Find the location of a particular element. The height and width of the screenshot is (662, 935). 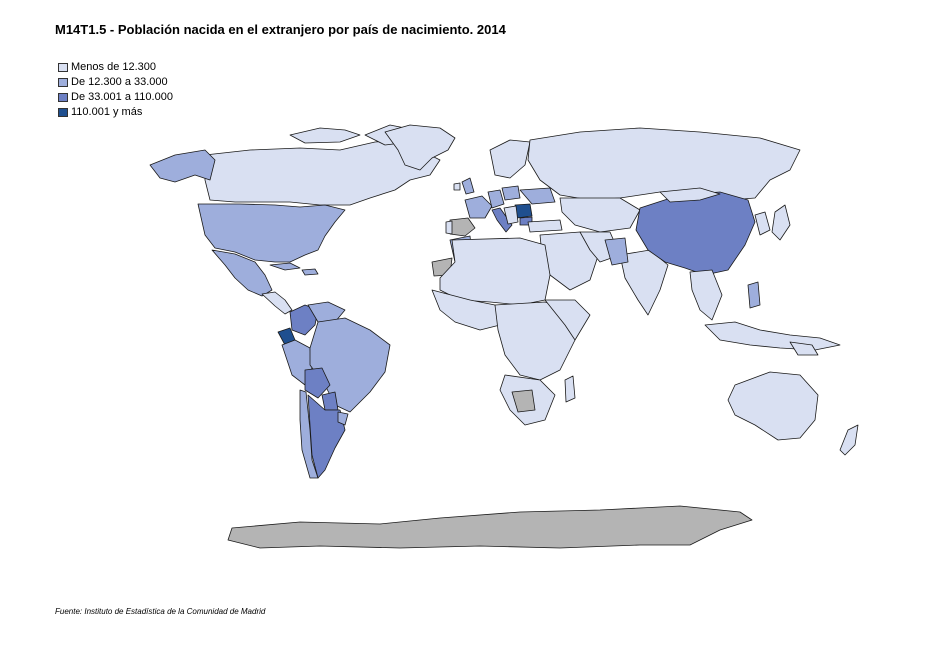

region-usa is located at coordinates (271, 233).